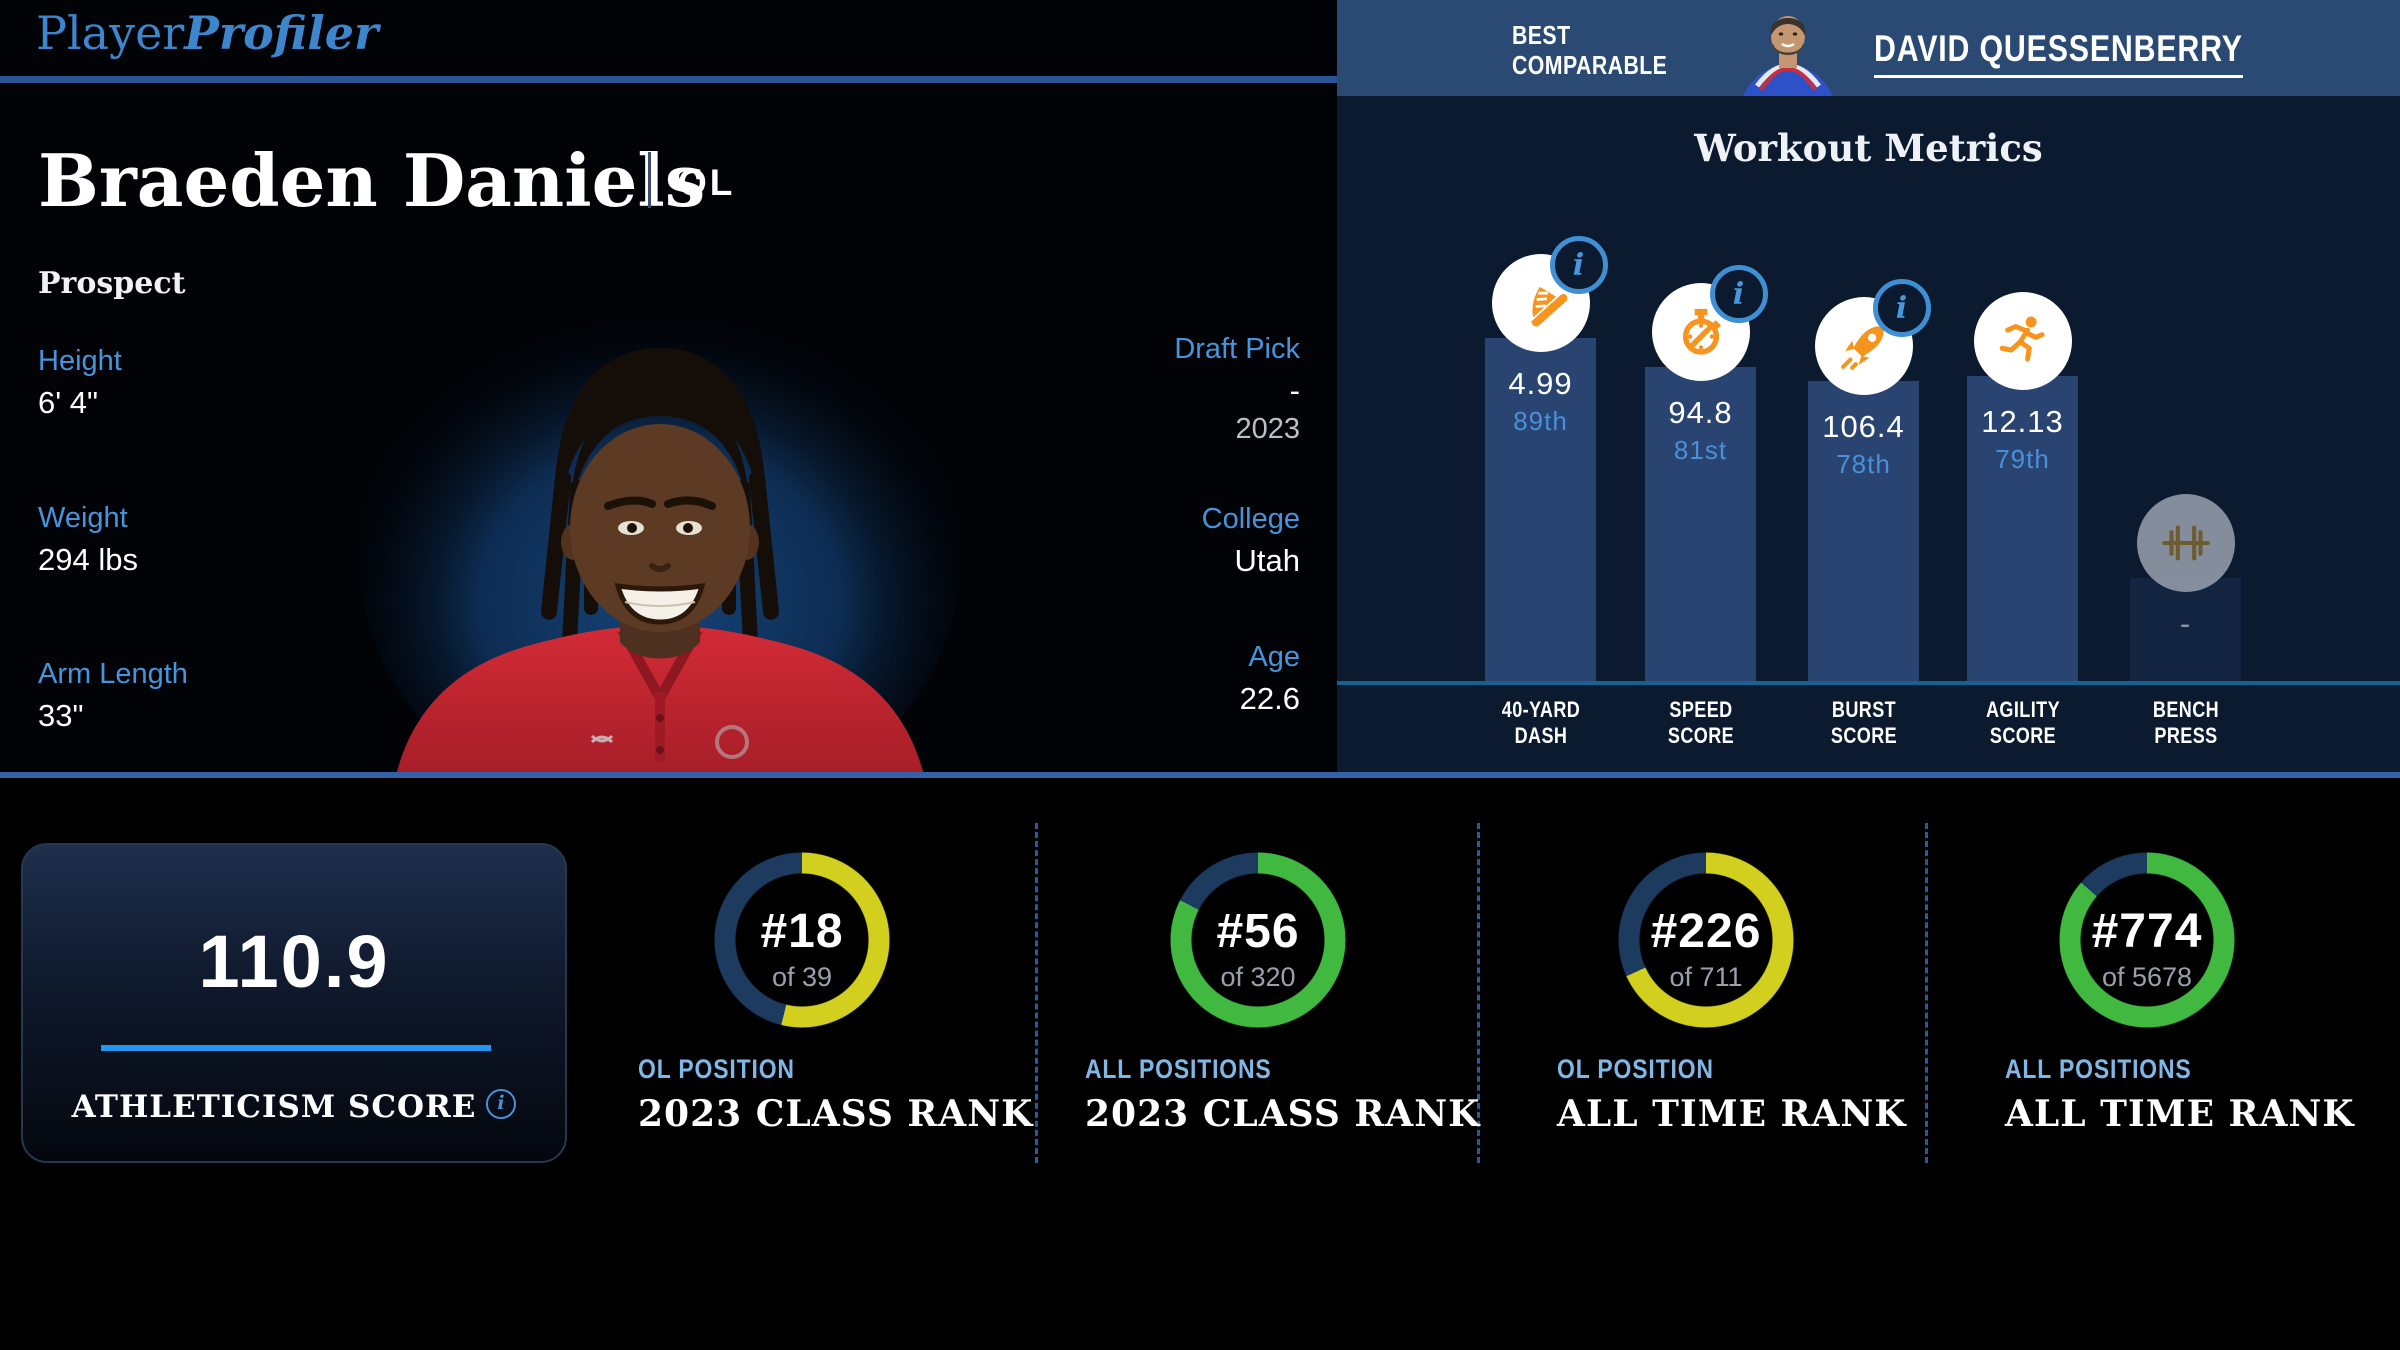 The width and height of the screenshot is (2400, 1350). Describe the element at coordinates (1541, 35) in the screenshot. I see `best-comparable-label-line1: BEST` at that location.